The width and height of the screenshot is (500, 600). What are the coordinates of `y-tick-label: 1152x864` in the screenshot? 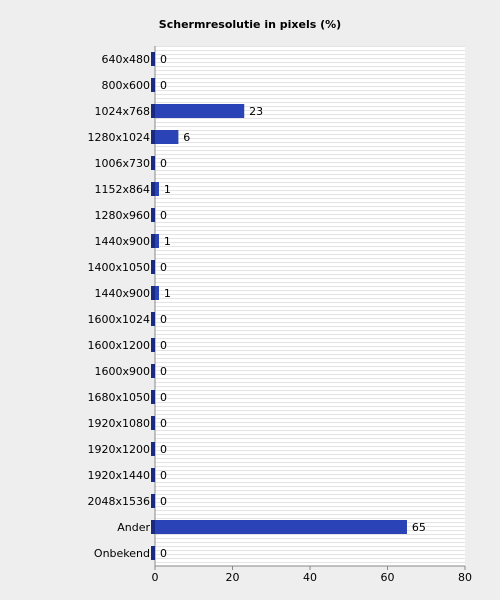 It's located at (123, 189).